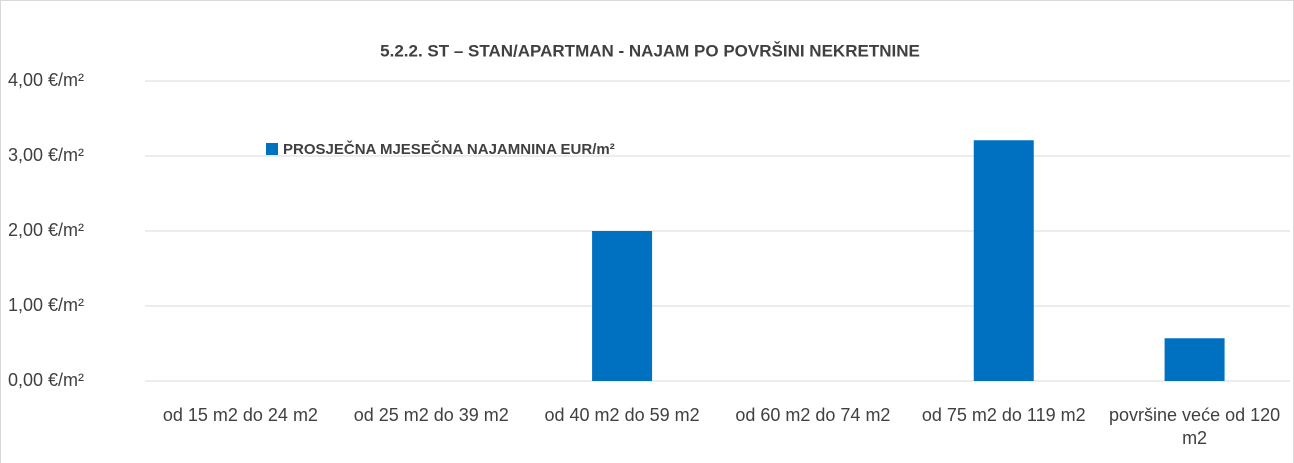 This screenshot has width=1294, height=463. What do you see at coordinates (46, 80) in the screenshot?
I see `y-tick-label: 4,00 €/m²` at bounding box center [46, 80].